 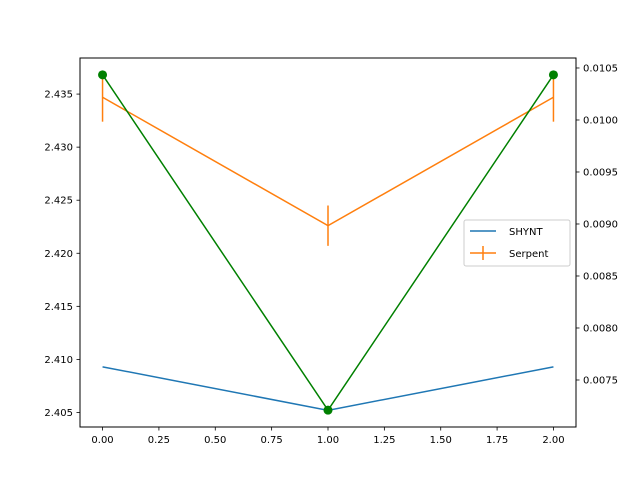 What do you see at coordinates (600, 224) in the screenshot?
I see `y-right-tick-label: 0.0090` at bounding box center [600, 224].